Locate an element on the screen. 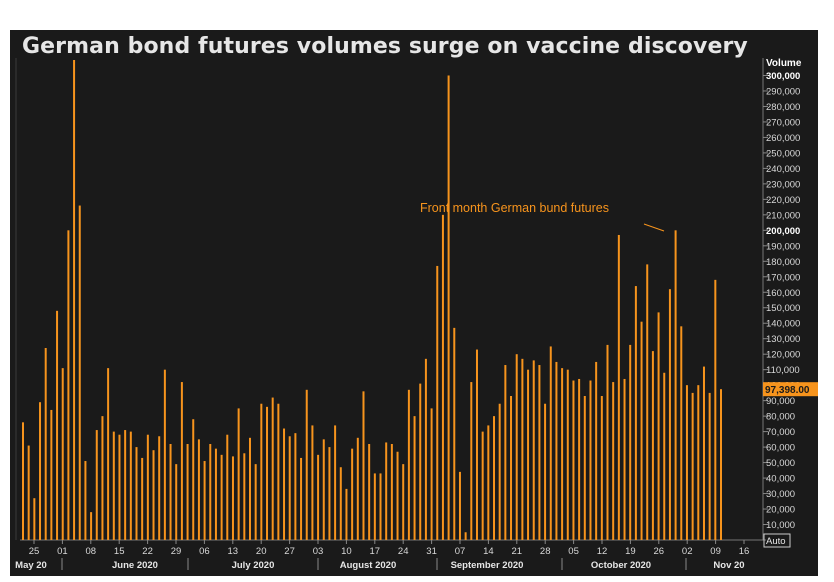 The width and height of the screenshot is (834, 582). x-tick-label: 12 is located at coordinates (602, 551).